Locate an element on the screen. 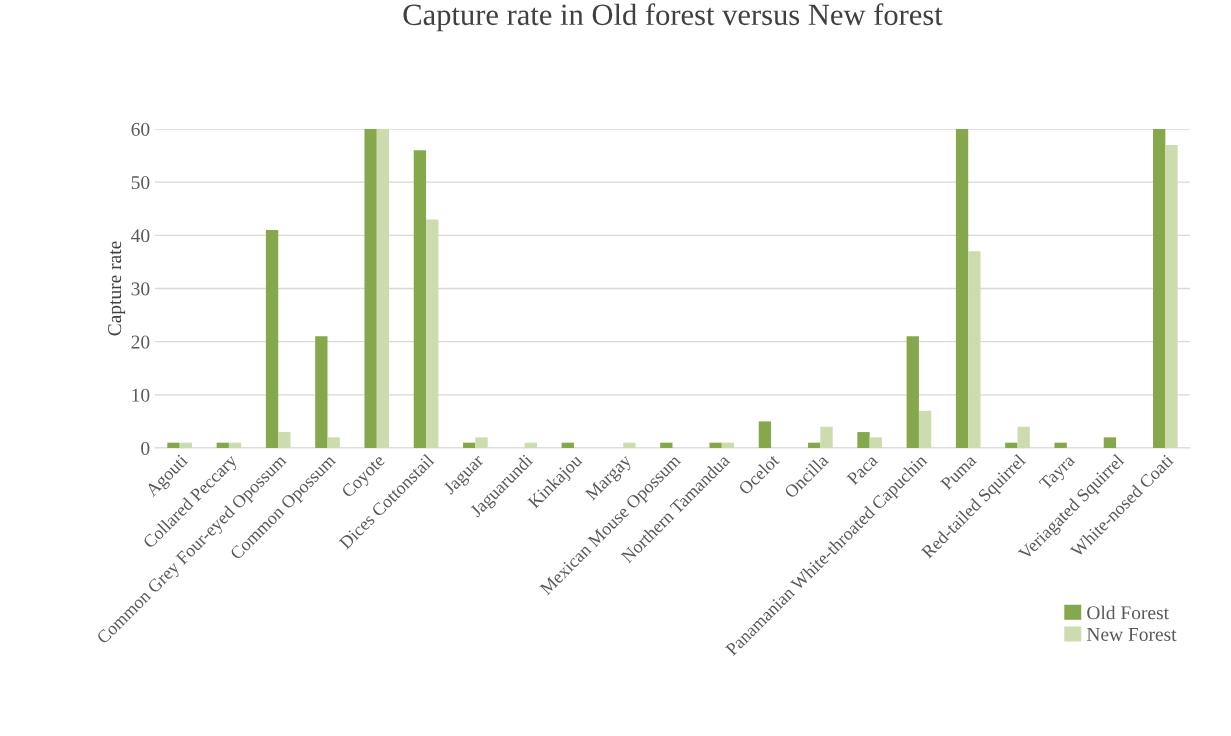 The height and width of the screenshot is (736, 1231). y-tick-label: 50 is located at coordinates (140, 182).